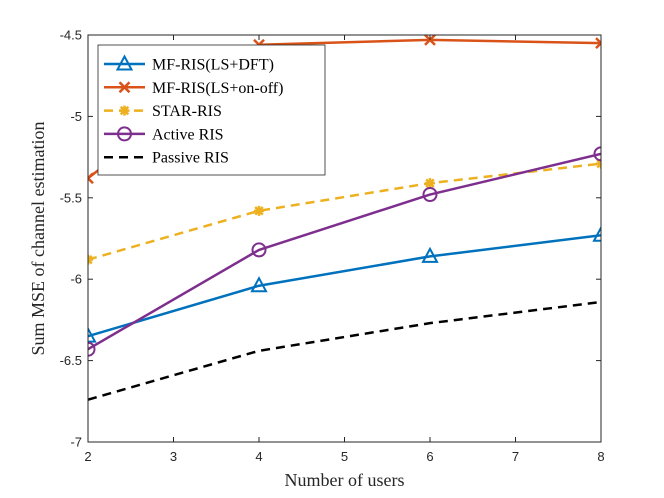 The width and height of the screenshot is (664, 498). What do you see at coordinates (217, 88) in the screenshot?
I see `legend-label: MF-RIS(LS+on-off)` at bounding box center [217, 88].